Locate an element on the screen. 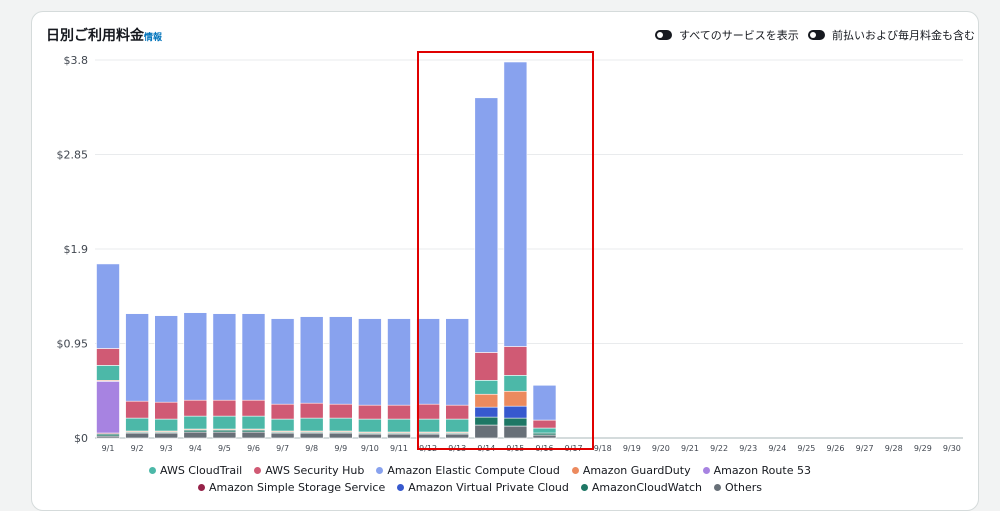 Image resolution: width=1000 pixels, height=511 pixels. legend-item: Amazon Simple Storage Service is located at coordinates (291, 487).